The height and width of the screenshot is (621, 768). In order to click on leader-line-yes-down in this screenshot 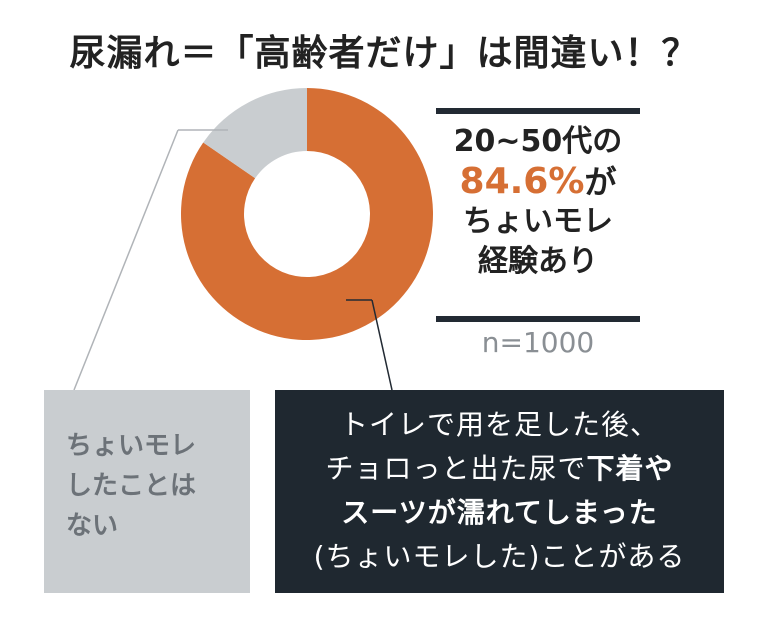, I will do `click(382, 345)`.